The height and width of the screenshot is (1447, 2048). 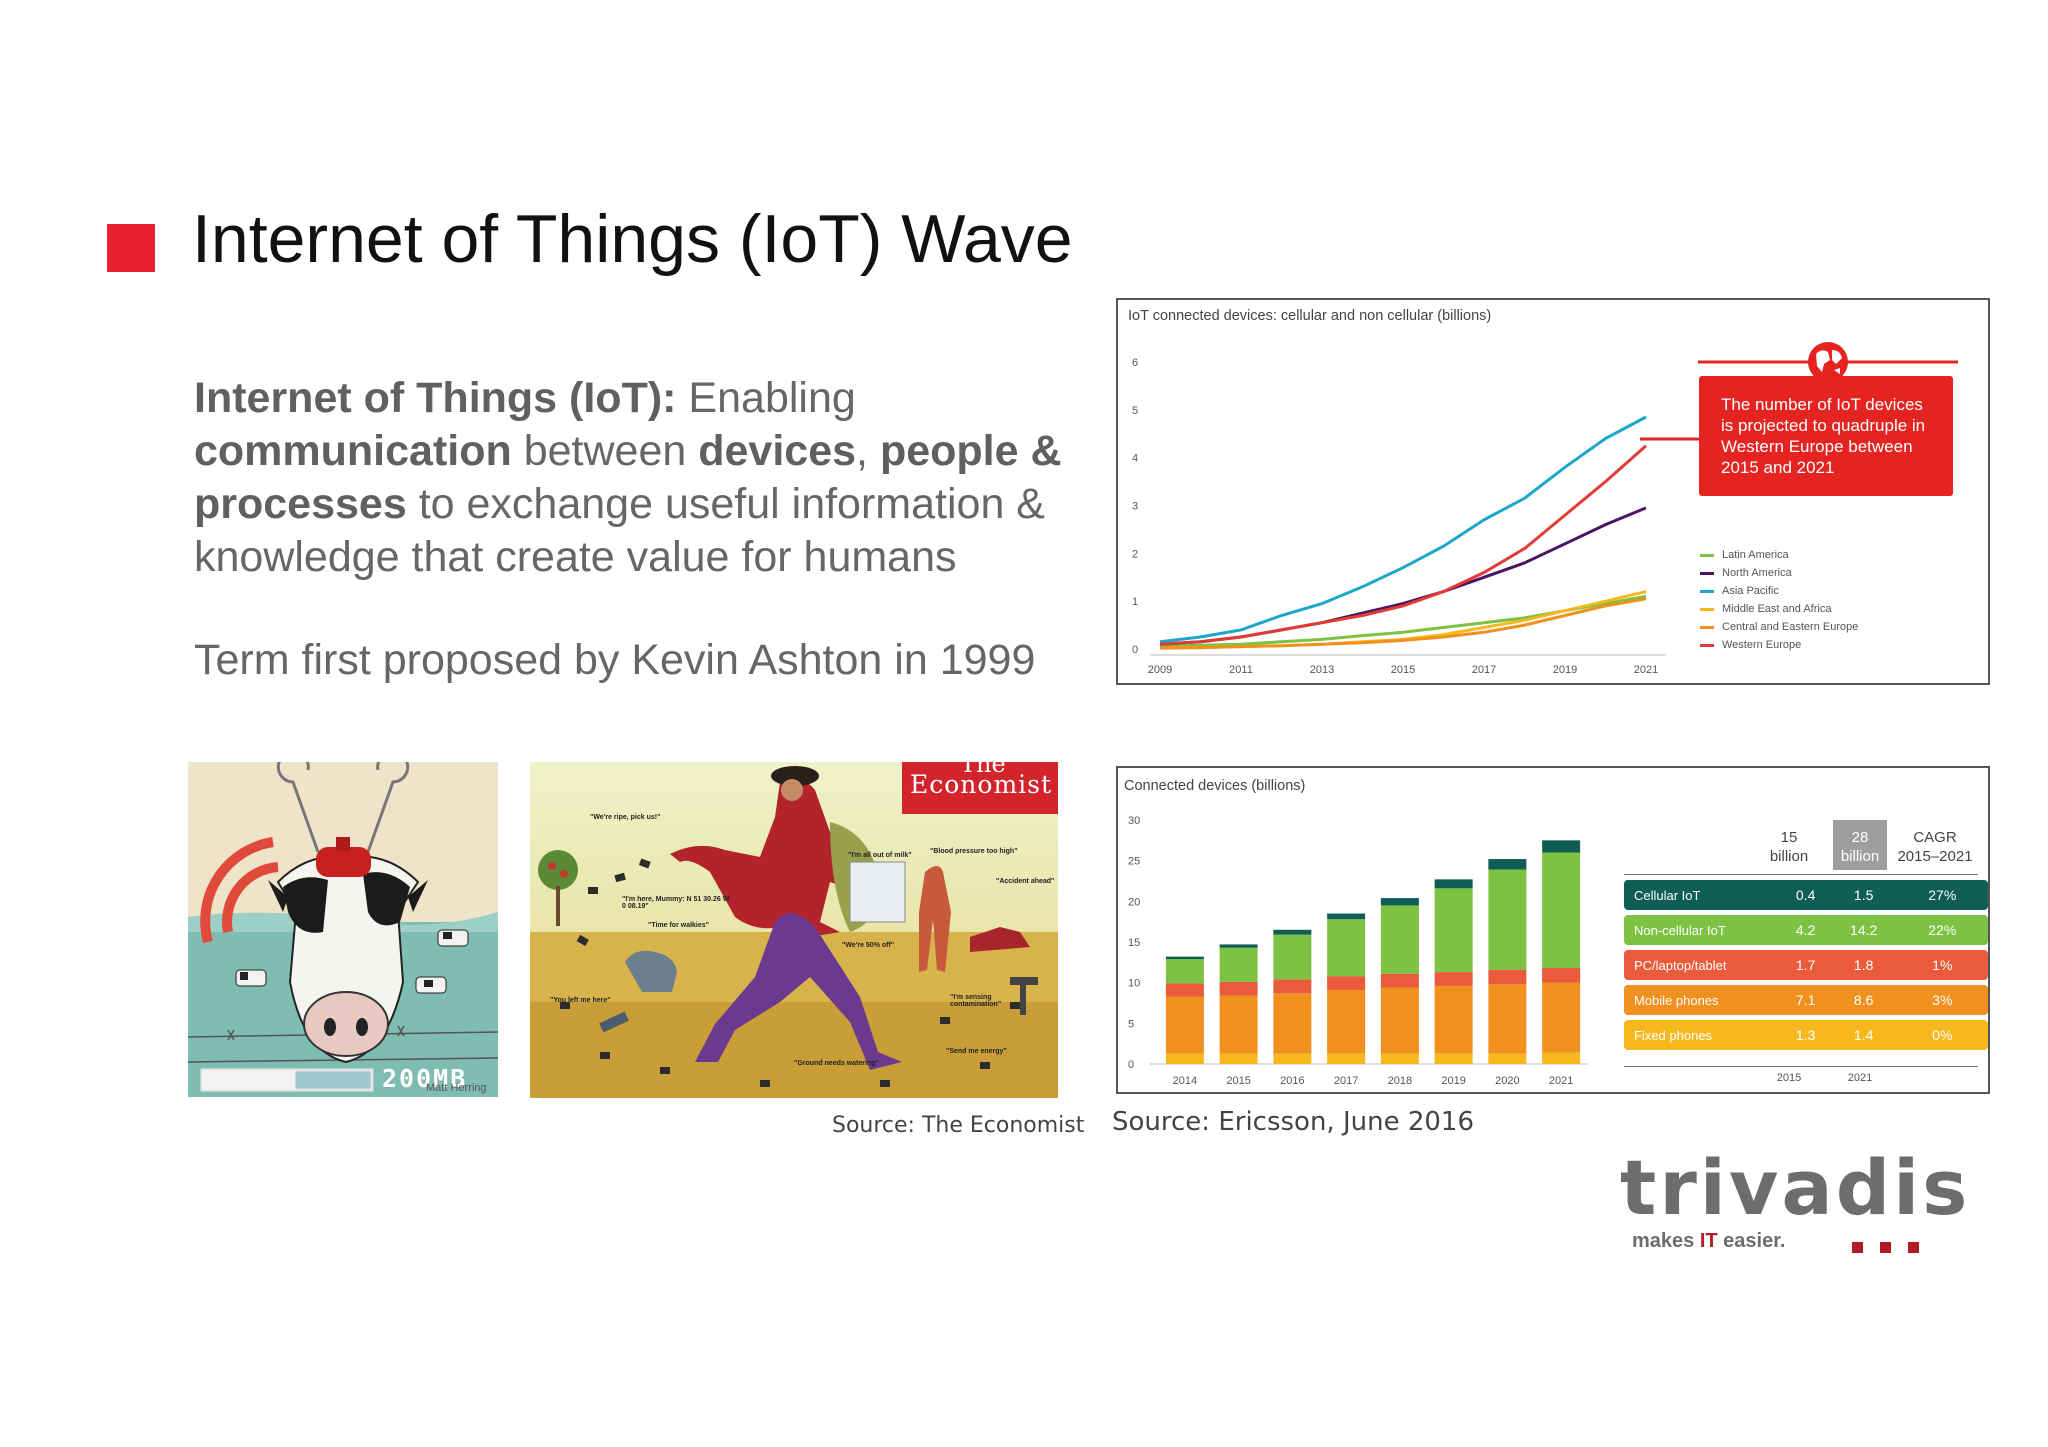 What do you see at coordinates (1779, 627) in the screenshot?
I see `legend-item: Central and Eastern Europe` at bounding box center [1779, 627].